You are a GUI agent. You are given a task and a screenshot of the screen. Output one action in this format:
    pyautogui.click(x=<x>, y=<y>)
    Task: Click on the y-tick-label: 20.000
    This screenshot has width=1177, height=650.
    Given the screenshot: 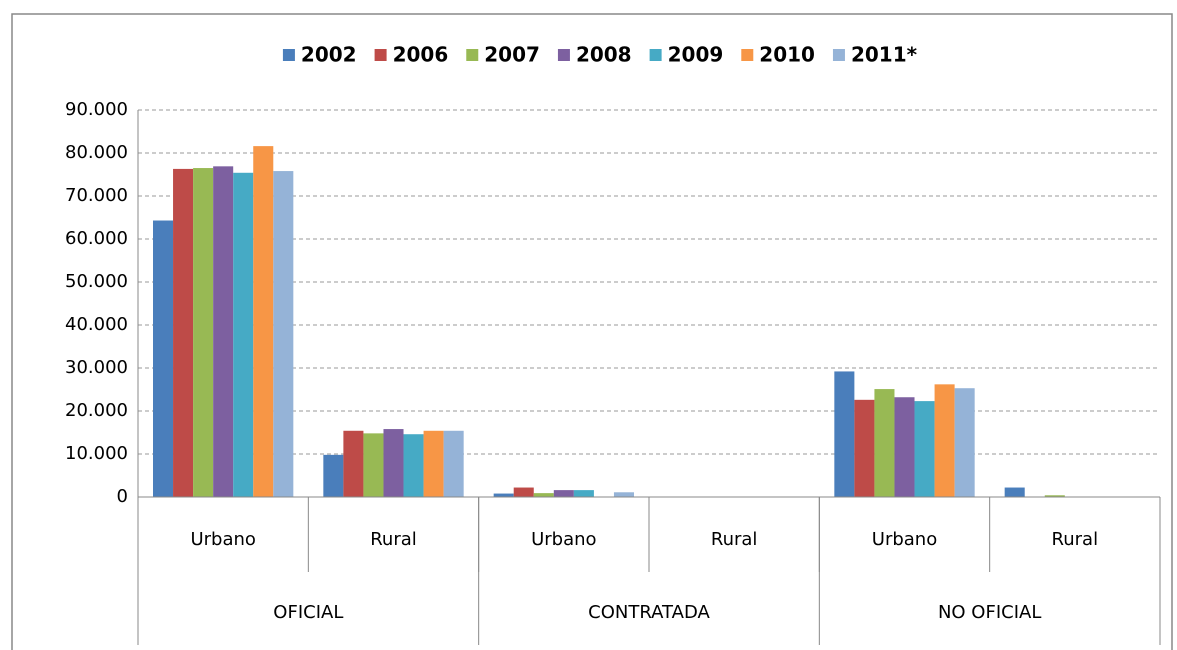 What is the action you would take?
    pyautogui.click(x=96, y=410)
    